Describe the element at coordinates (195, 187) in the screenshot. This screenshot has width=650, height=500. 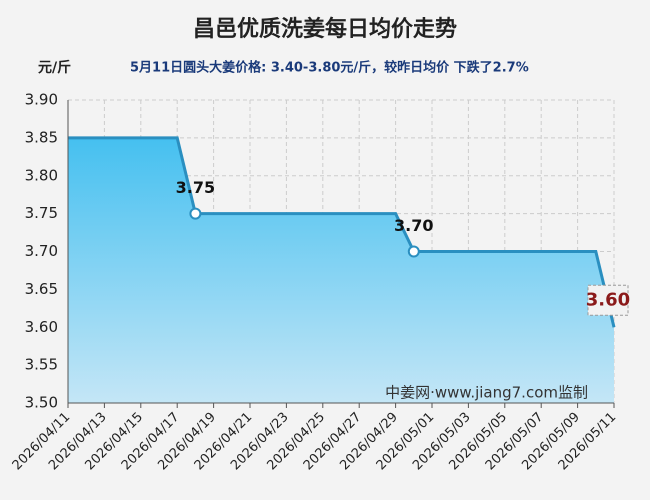
I see `value-label: 3.75` at that location.